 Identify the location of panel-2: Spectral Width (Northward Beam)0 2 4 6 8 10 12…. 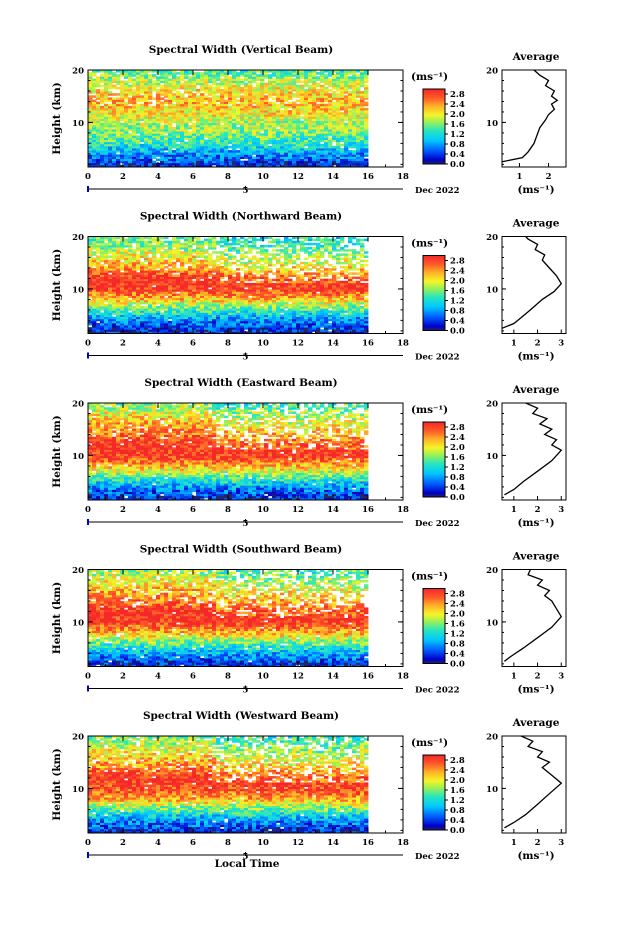
(309, 287).